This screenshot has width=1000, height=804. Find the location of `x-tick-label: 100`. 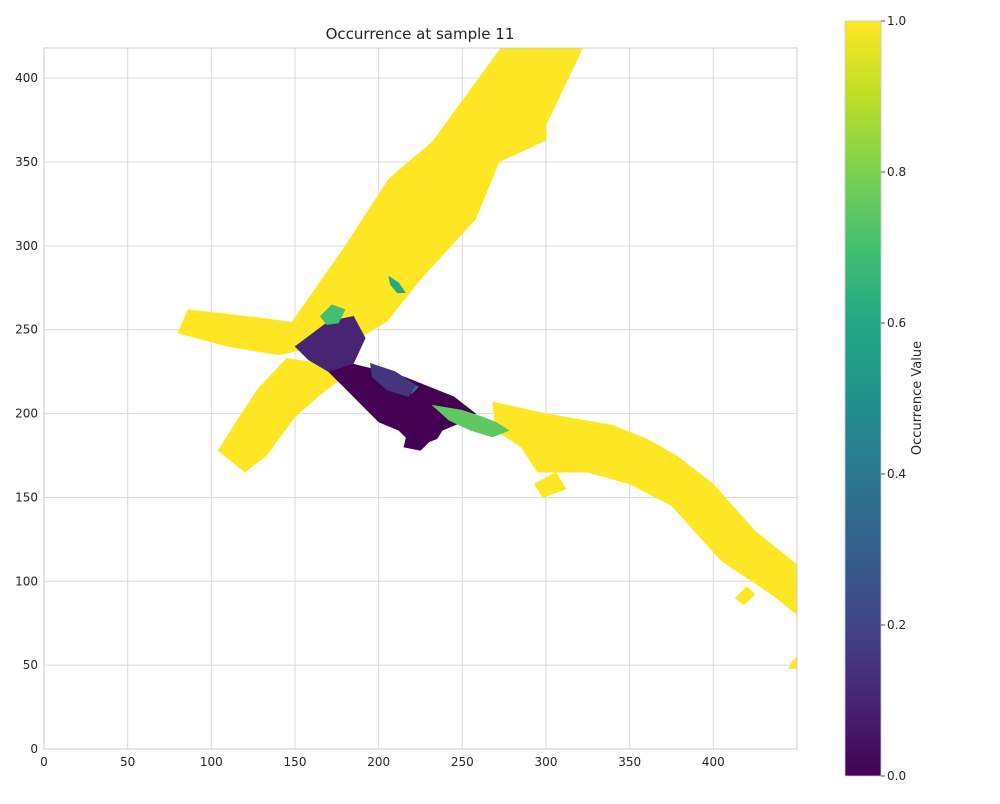

x-tick-label: 100 is located at coordinates (211, 762).